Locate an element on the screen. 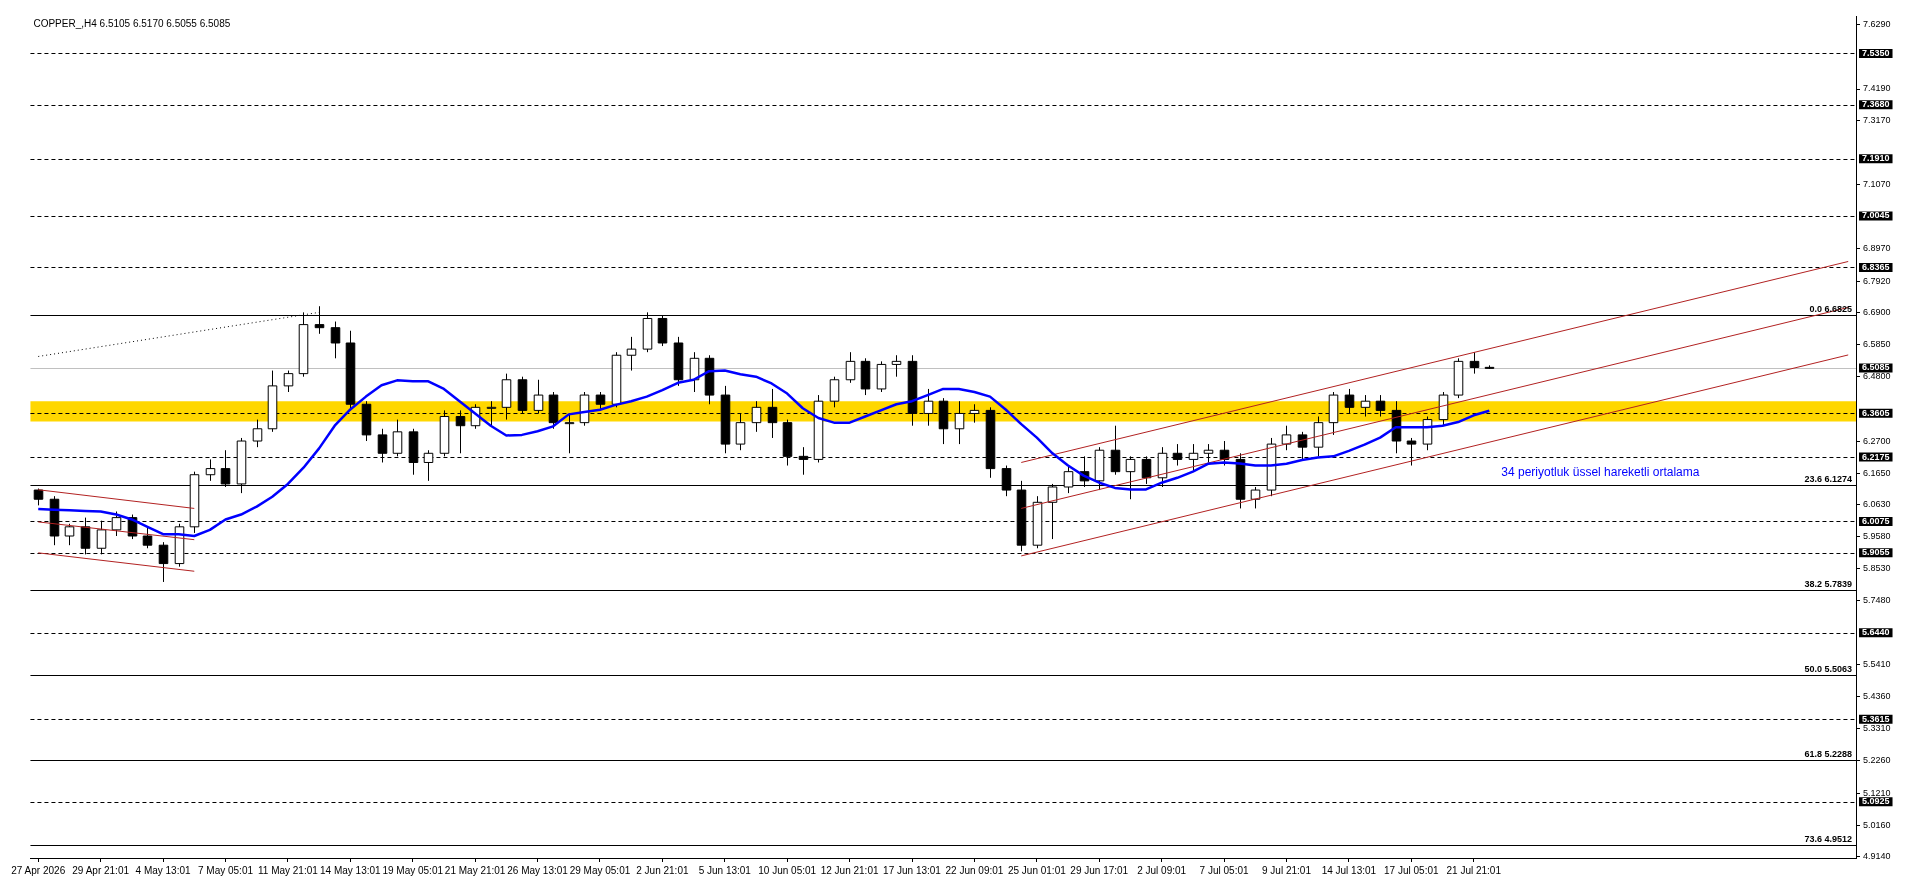 This screenshot has width=1916, height=888. ref-line-label: 0.0 6.6825 is located at coordinates (1830, 308).